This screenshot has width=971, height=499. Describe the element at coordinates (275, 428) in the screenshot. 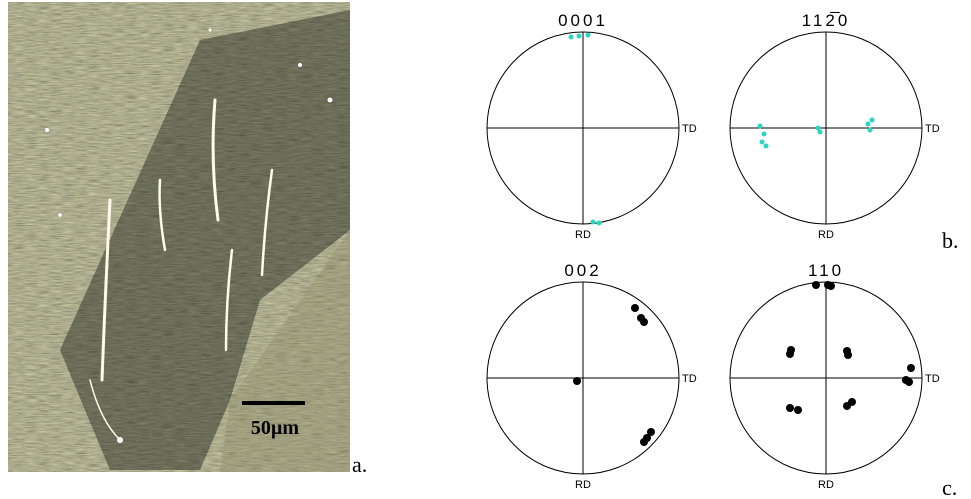

I see `scale-bar-label: 50µm` at that location.